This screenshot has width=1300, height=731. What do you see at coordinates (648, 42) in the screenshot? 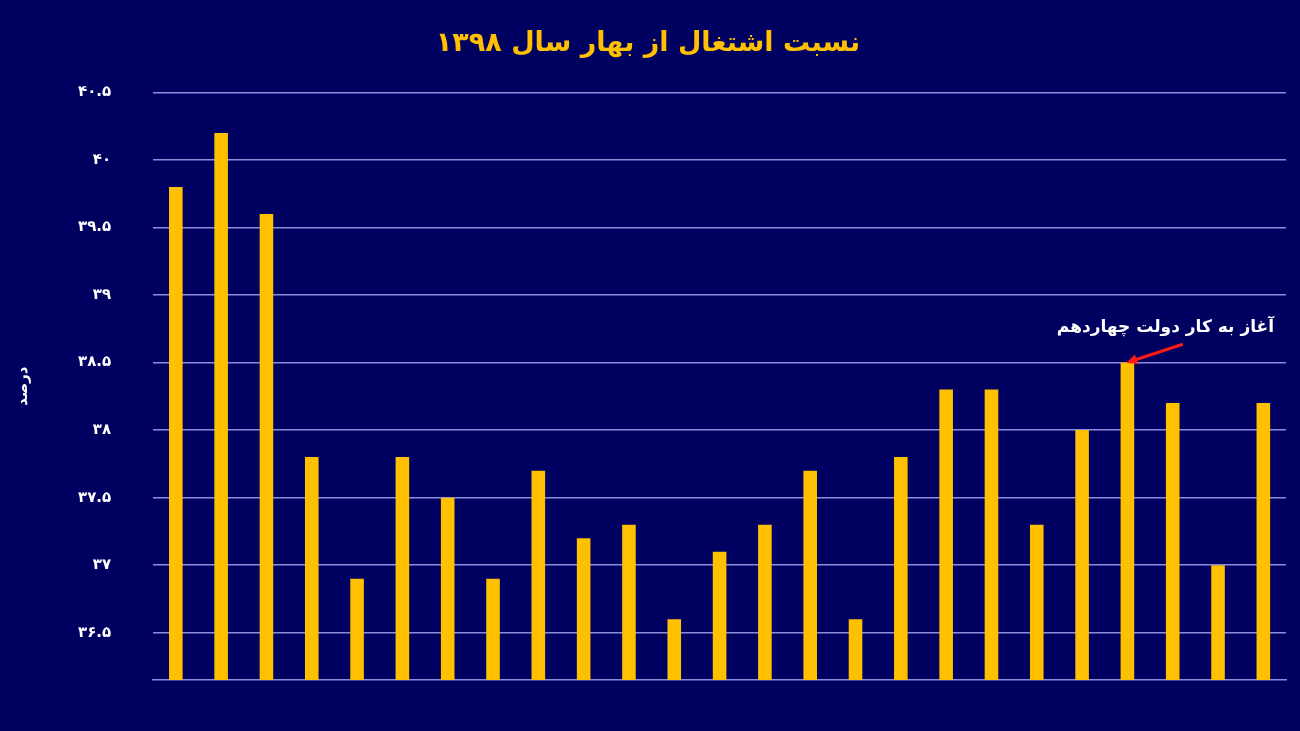
I see `chart-title: نسبت اشتغال از بهار سال ۱۳۹۸` at bounding box center [648, 42].